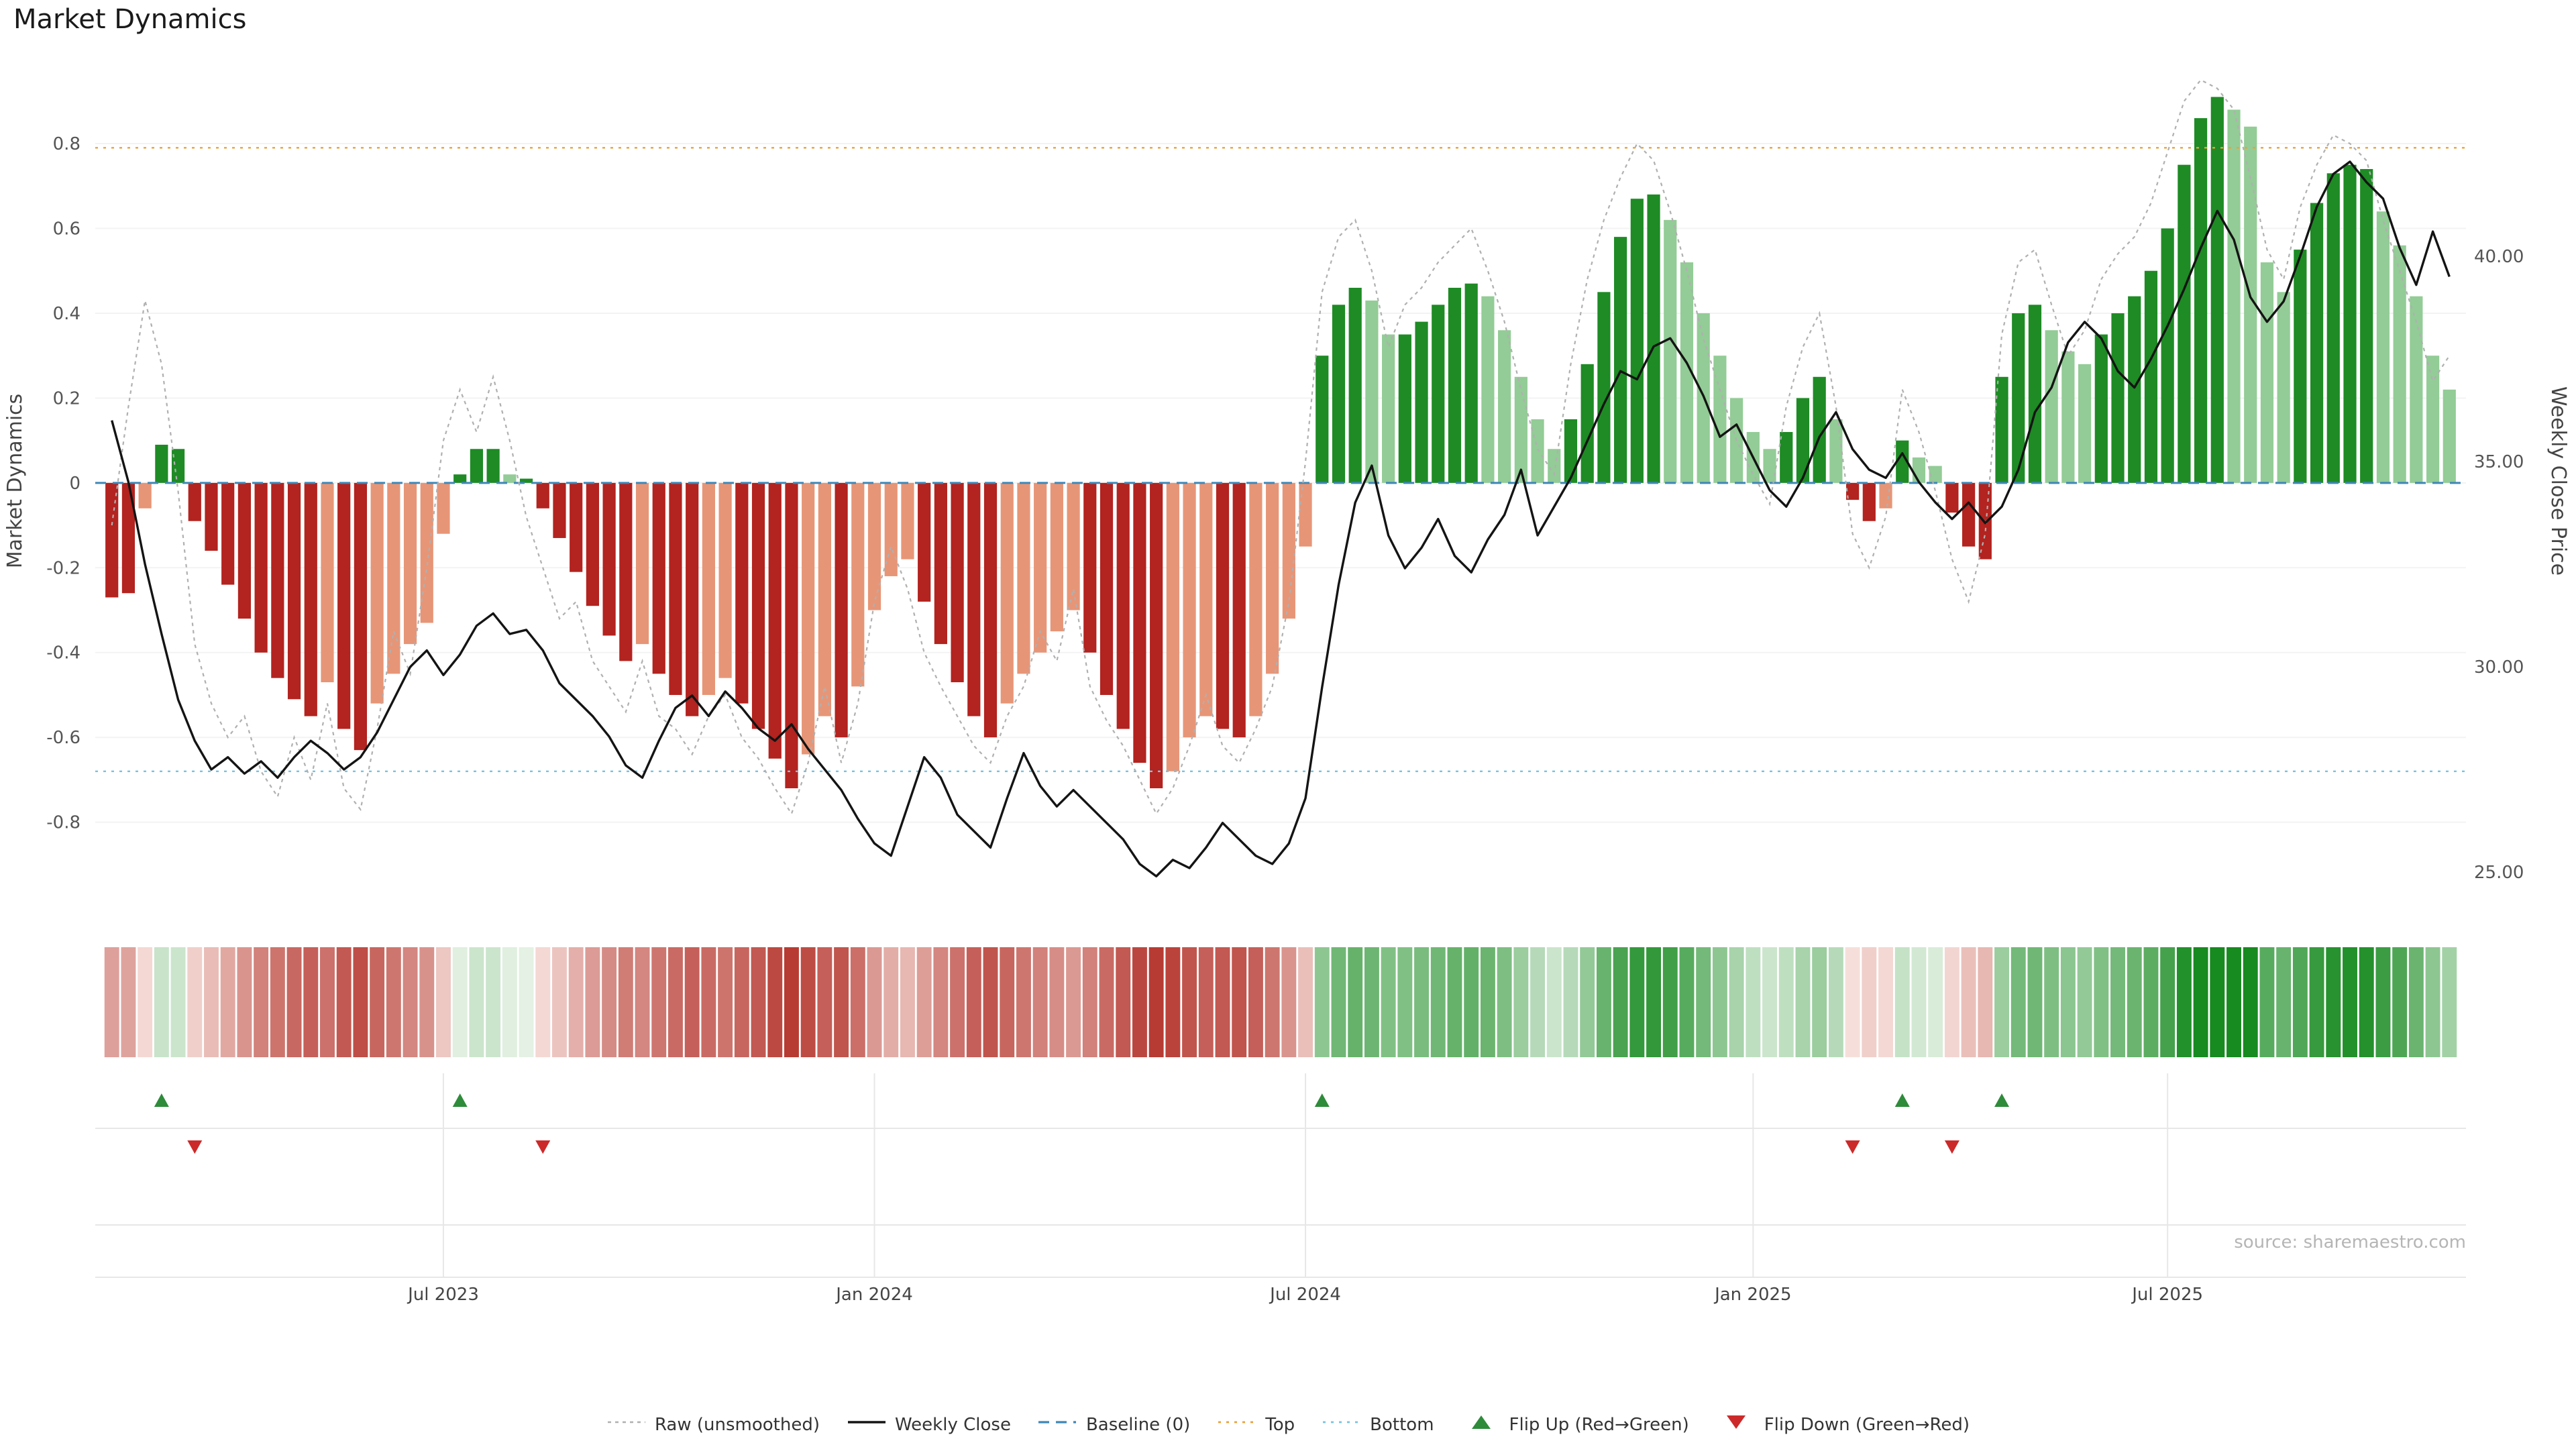 This screenshot has width=2576, height=1449. I want to click on x-tick-label: Jan 2025, so click(1752, 1295).